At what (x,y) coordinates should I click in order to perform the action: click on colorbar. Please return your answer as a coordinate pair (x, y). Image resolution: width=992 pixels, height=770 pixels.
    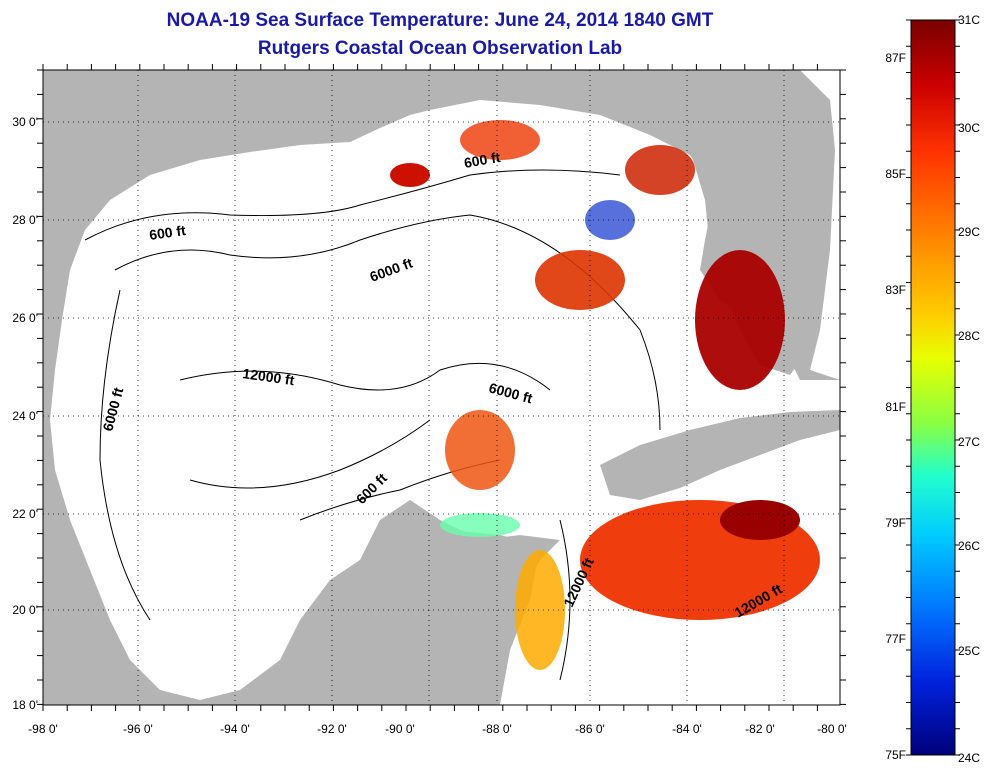
    Looking at the image, I should click on (933, 387).